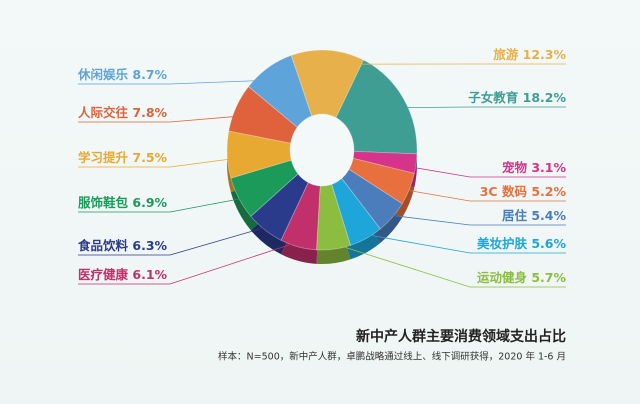  What do you see at coordinates (515, 215) in the screenshot?
I see `category-label: 居住` at bounding box center [515, 215].